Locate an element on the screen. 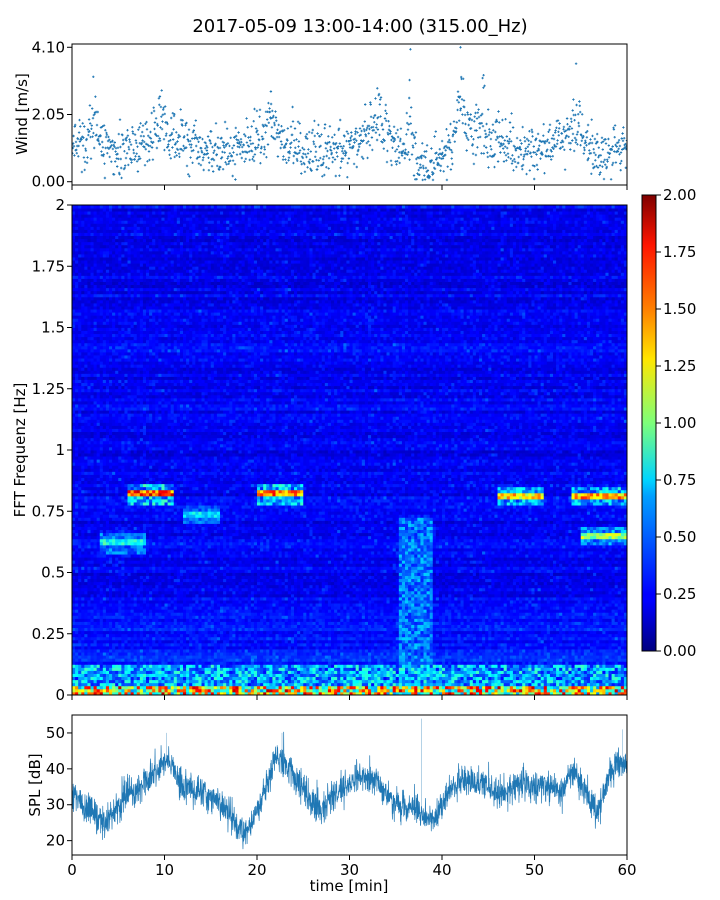  spl-y-tick-label: 30 is located at coordinates (55, 805).